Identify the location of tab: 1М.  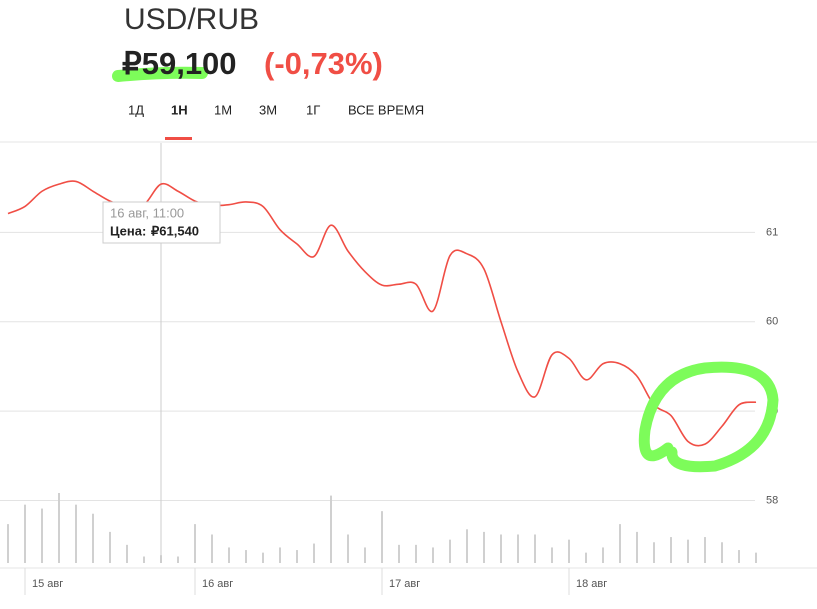
(223, 109).